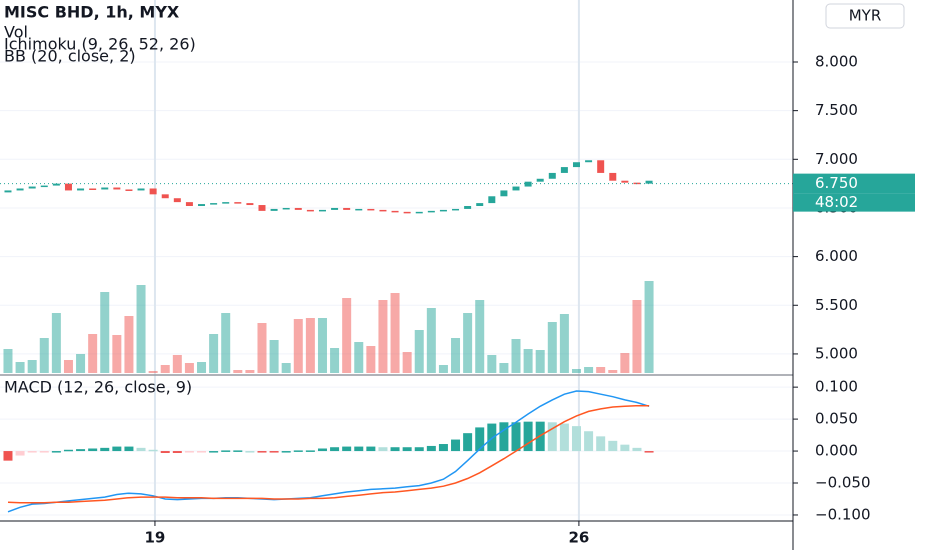  I want to click on y-tick-label: 8.000, so click(836, 61).